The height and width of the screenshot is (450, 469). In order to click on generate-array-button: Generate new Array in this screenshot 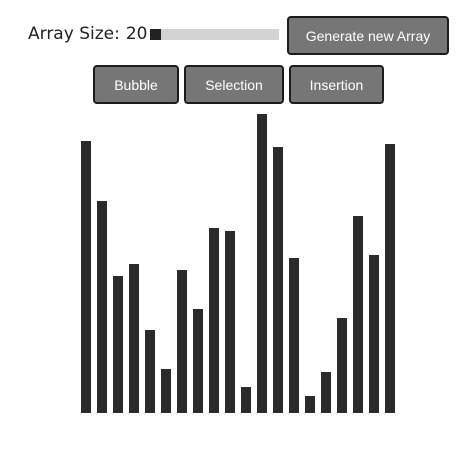, I will do `click(368, 35)`.